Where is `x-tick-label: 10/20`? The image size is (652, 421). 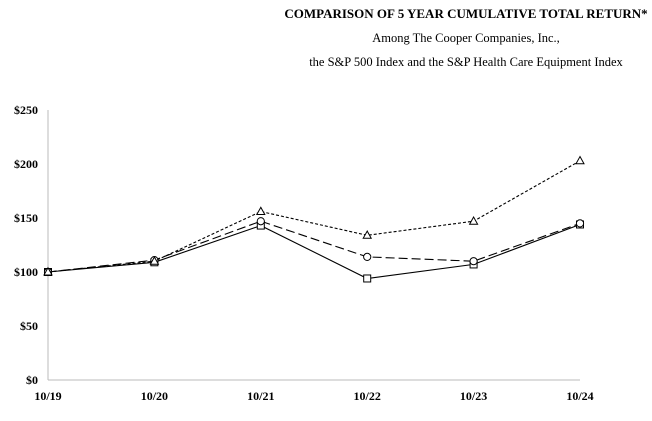
x-tick-label: 10/20 is located at coordinates (154, 396).